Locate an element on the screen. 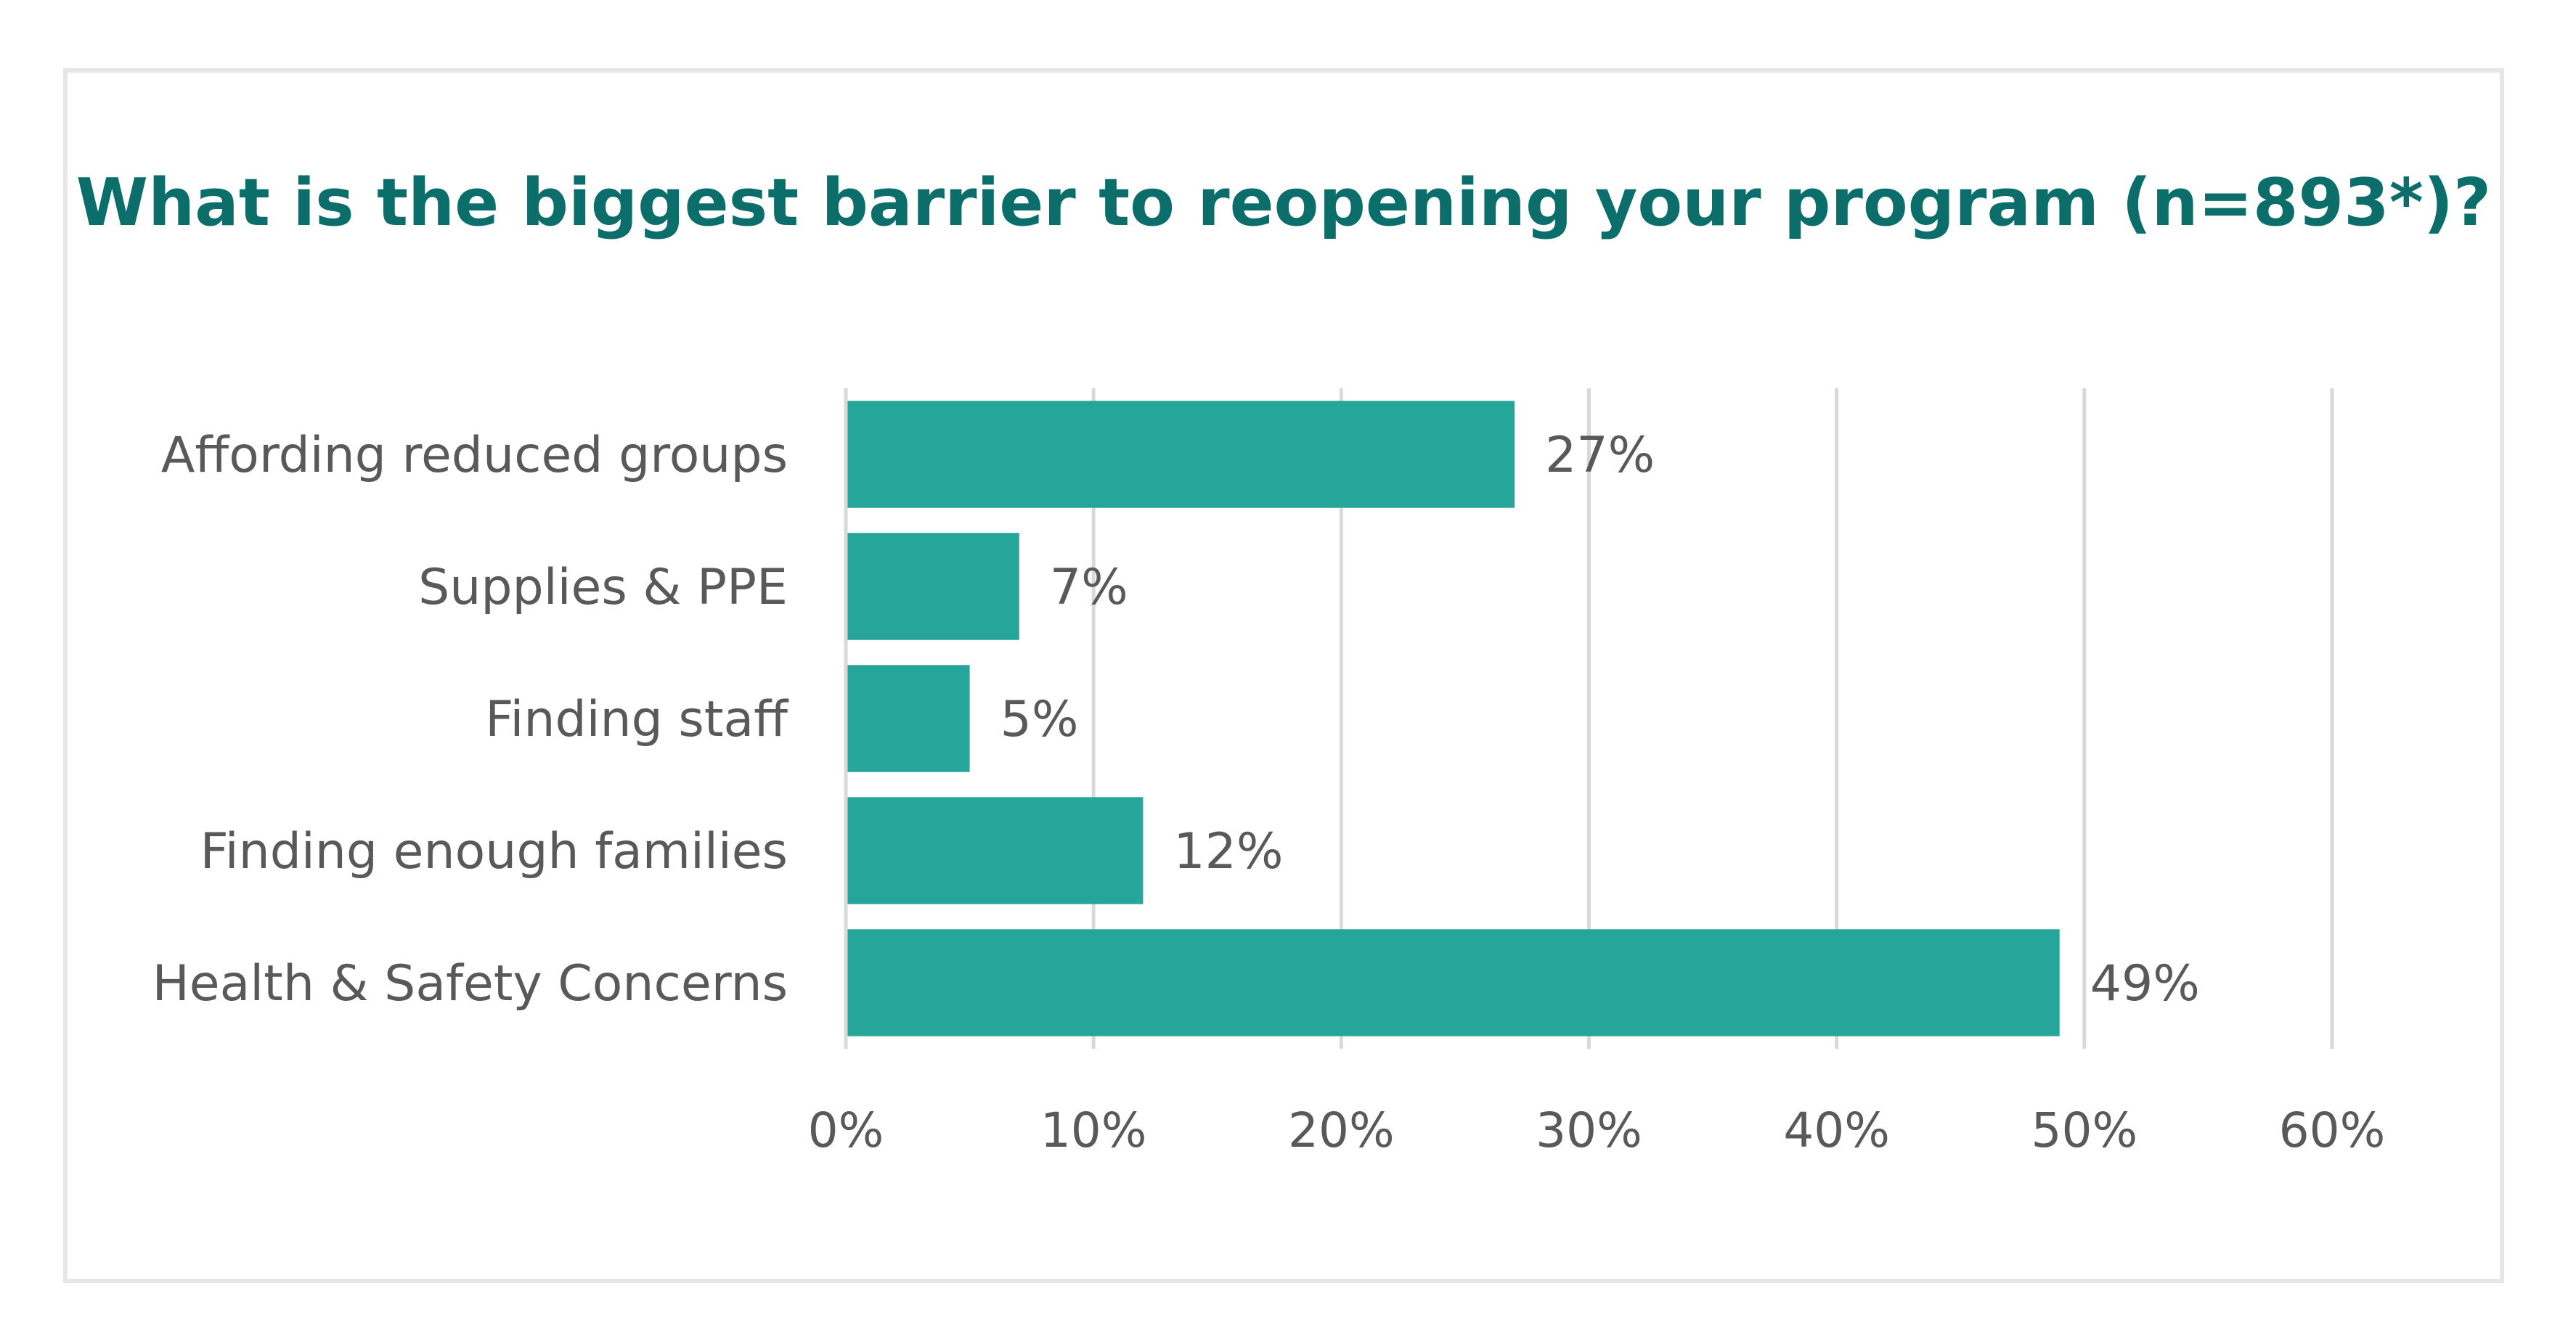  category-label: Supplies & PPE is located at coordinates (603, 587).